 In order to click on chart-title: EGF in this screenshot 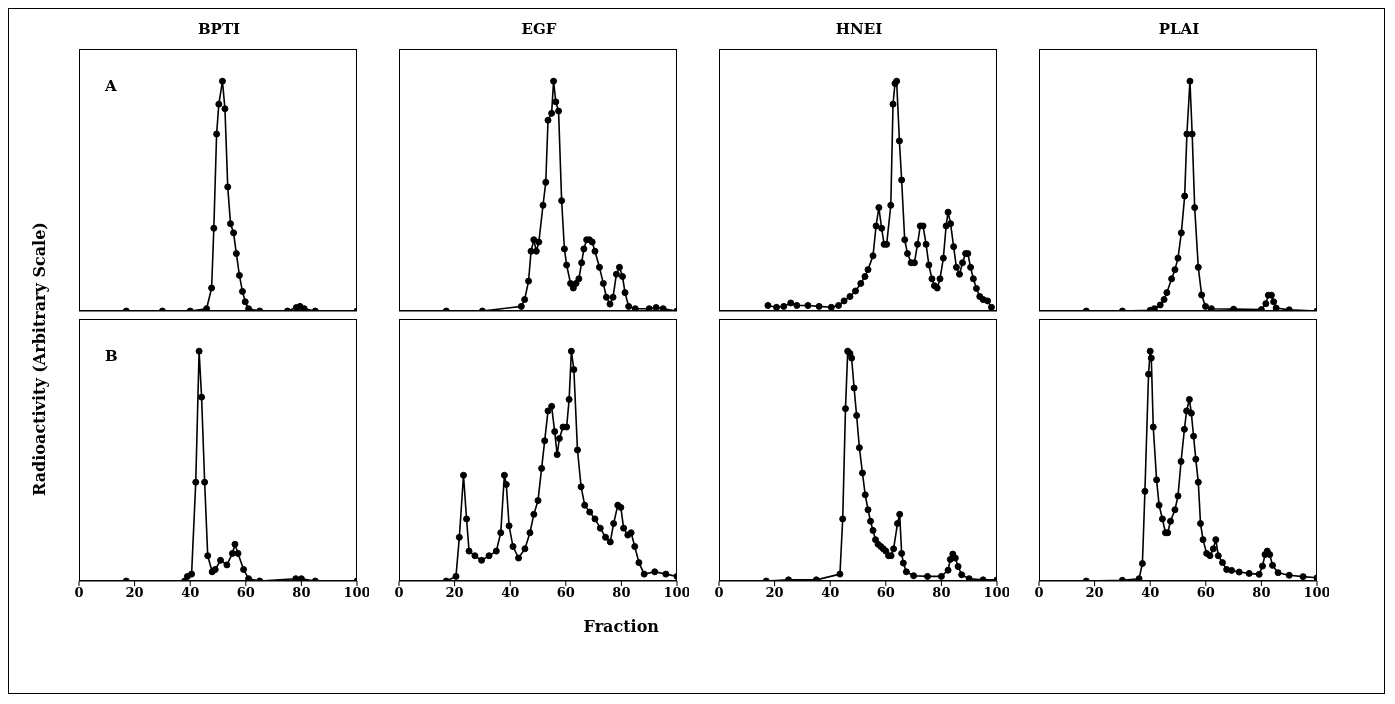, I will do `click(539, 29)`.